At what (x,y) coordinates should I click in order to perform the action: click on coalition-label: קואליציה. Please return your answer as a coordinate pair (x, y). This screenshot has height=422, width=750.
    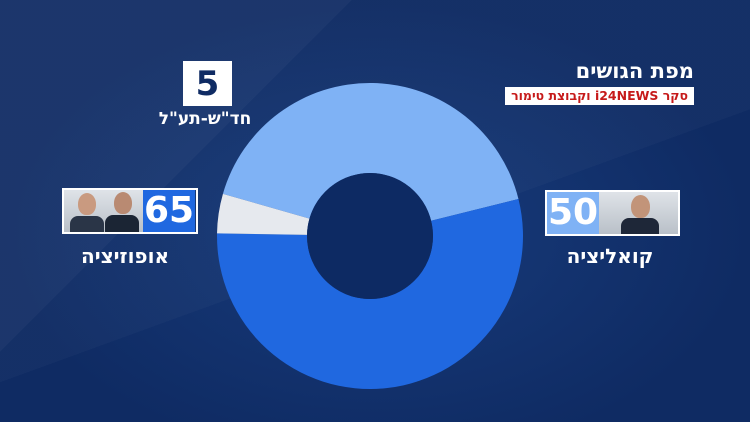
    Looking at the image, I should click on (610, 256).